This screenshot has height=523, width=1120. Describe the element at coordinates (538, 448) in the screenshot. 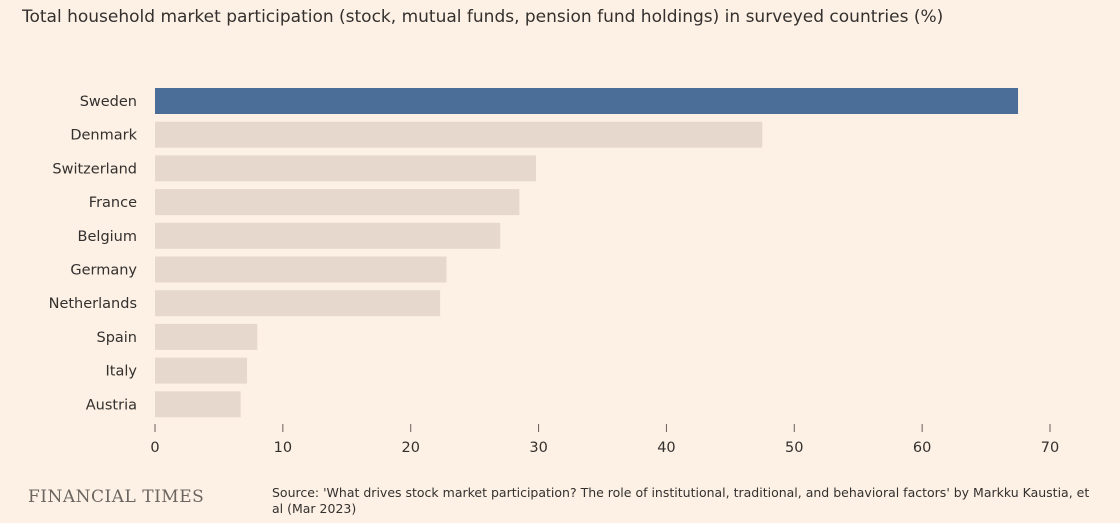

I see `x-tick-label-30: 30` at that location.